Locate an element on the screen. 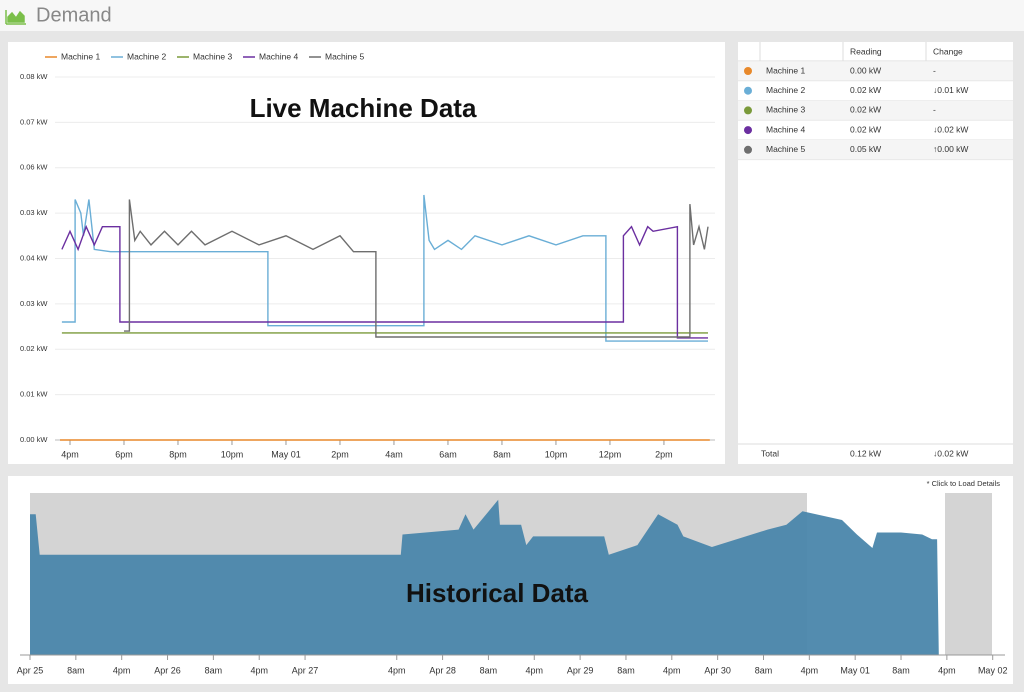 This screenshot has height=692, width=1024. unloaded-band is located at coordinates (968, 574).